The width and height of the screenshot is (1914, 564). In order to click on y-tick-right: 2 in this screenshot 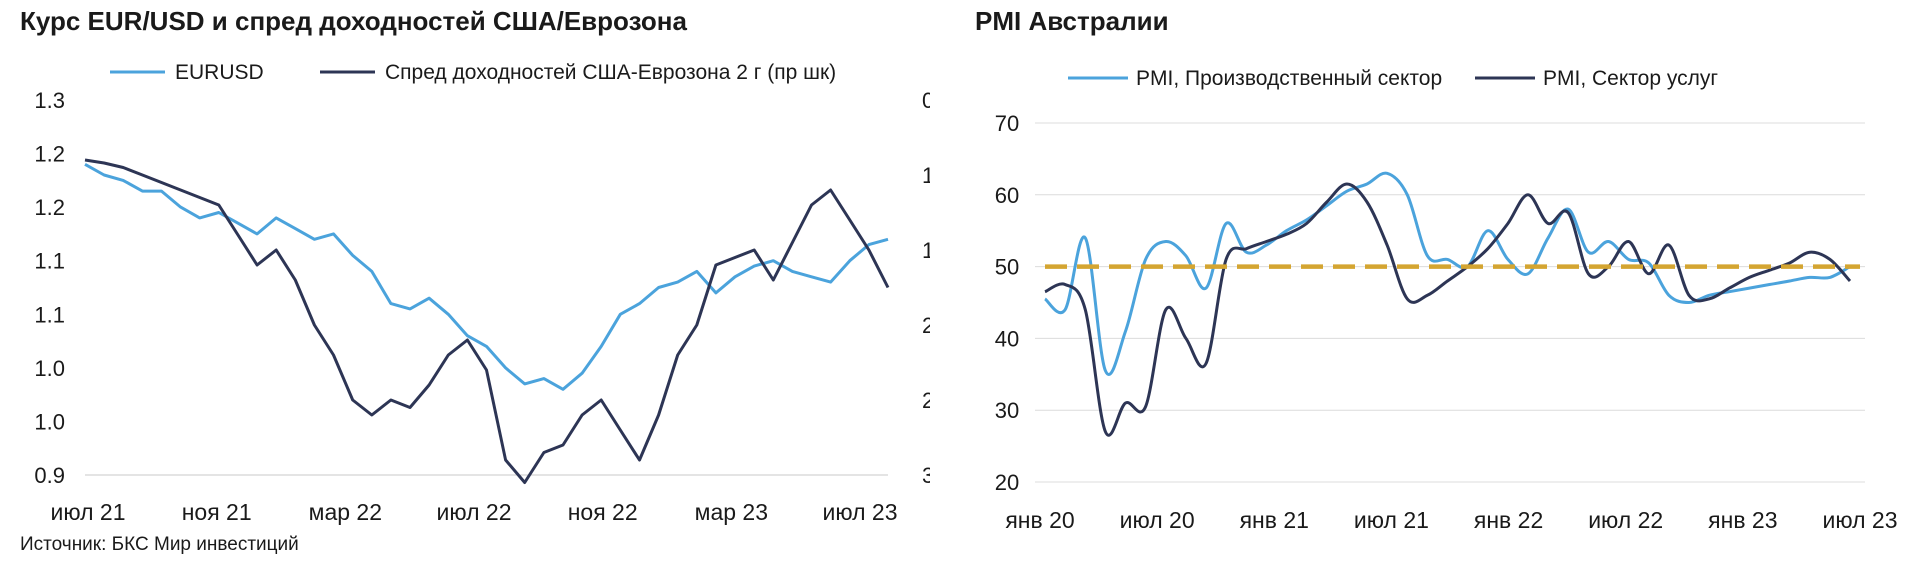, I will do `click(926, 325)`.